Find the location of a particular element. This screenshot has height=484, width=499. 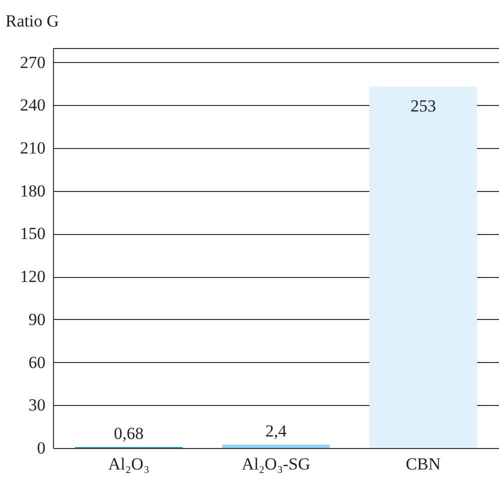

y-tick-label: 0 is located at coordinates (41, 448).